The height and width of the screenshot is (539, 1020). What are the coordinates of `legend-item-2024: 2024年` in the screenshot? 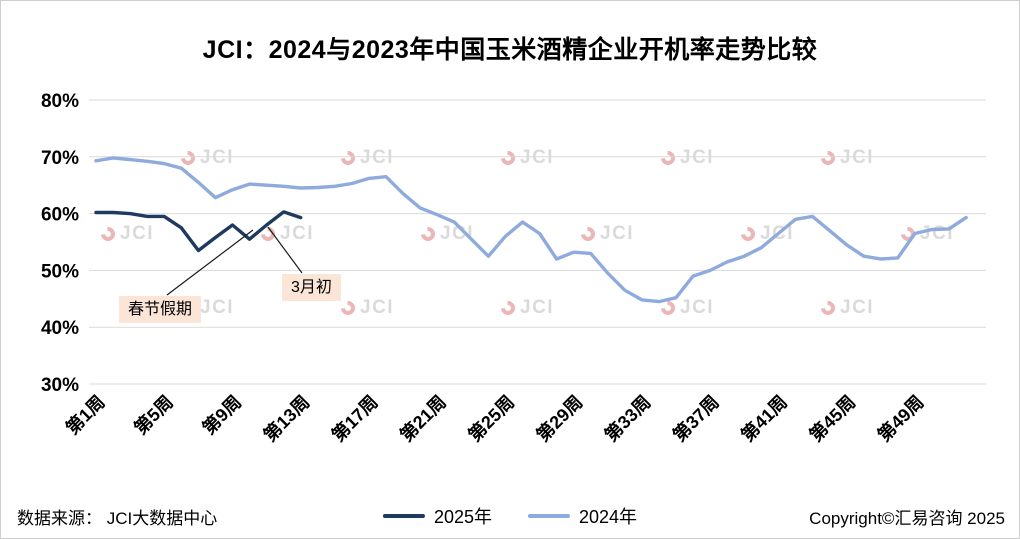 It's located at (582, 516).